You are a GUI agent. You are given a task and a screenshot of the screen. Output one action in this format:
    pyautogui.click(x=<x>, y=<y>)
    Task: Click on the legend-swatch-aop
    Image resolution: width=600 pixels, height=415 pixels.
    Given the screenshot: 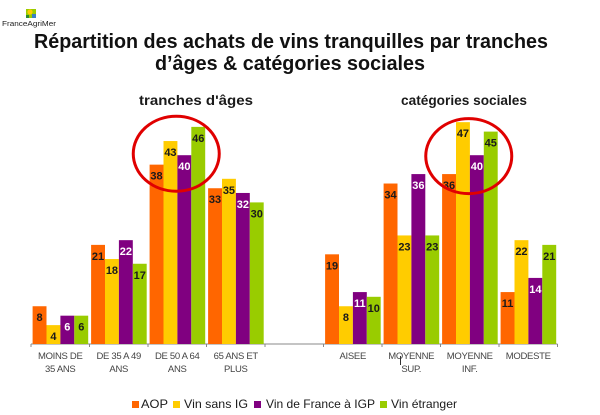 What is the action you would take?
    pyautogui.click(x=135, y=404)
    